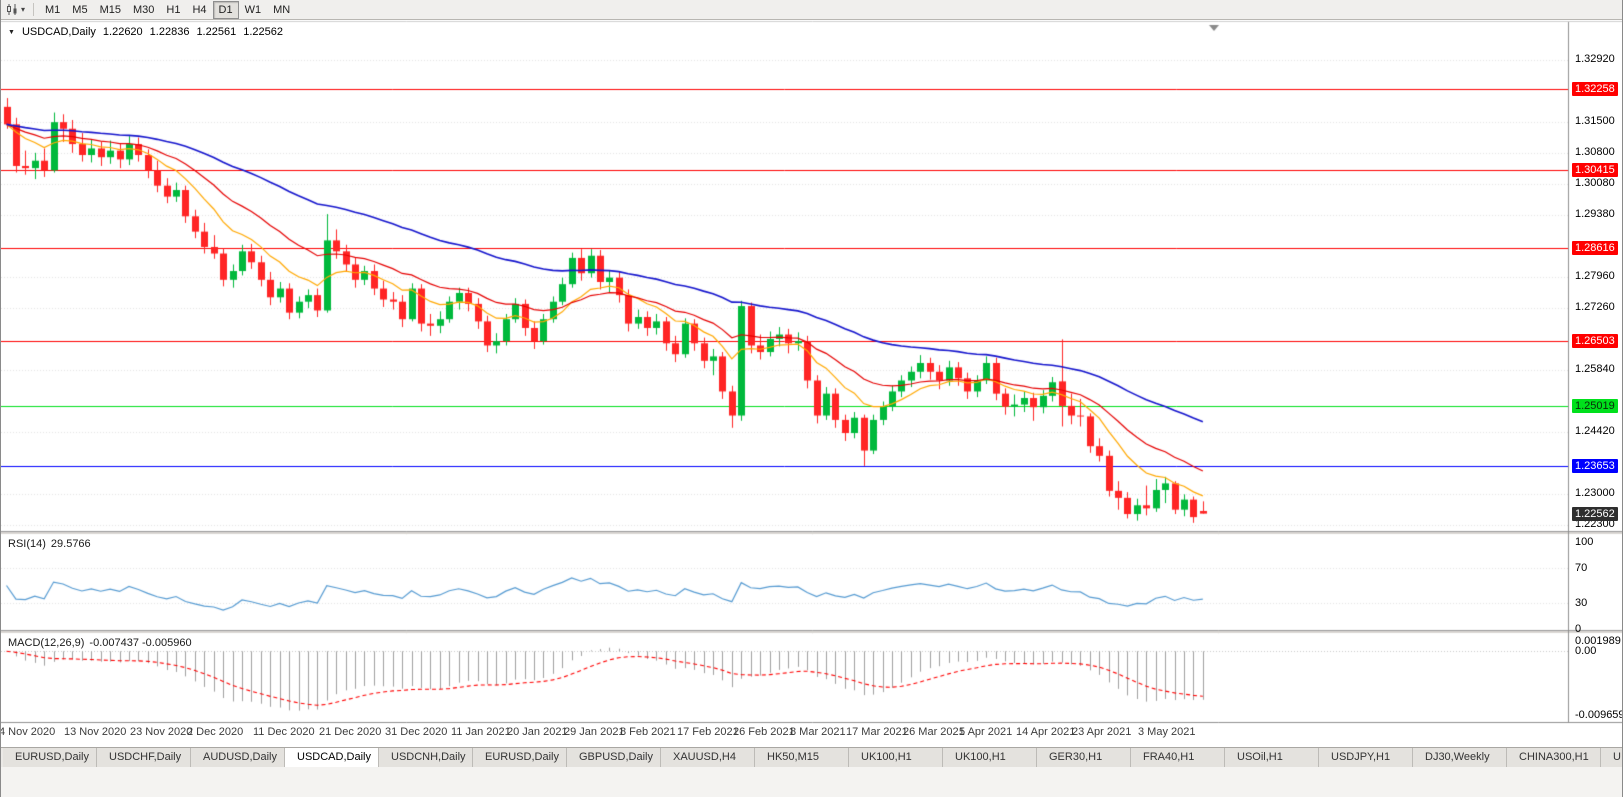 This screenshot has width=1623, height=797. Describe the element at coordinates (1595, 183) in the screenshot. I see `price-axis-label: 1.30080` at that location.